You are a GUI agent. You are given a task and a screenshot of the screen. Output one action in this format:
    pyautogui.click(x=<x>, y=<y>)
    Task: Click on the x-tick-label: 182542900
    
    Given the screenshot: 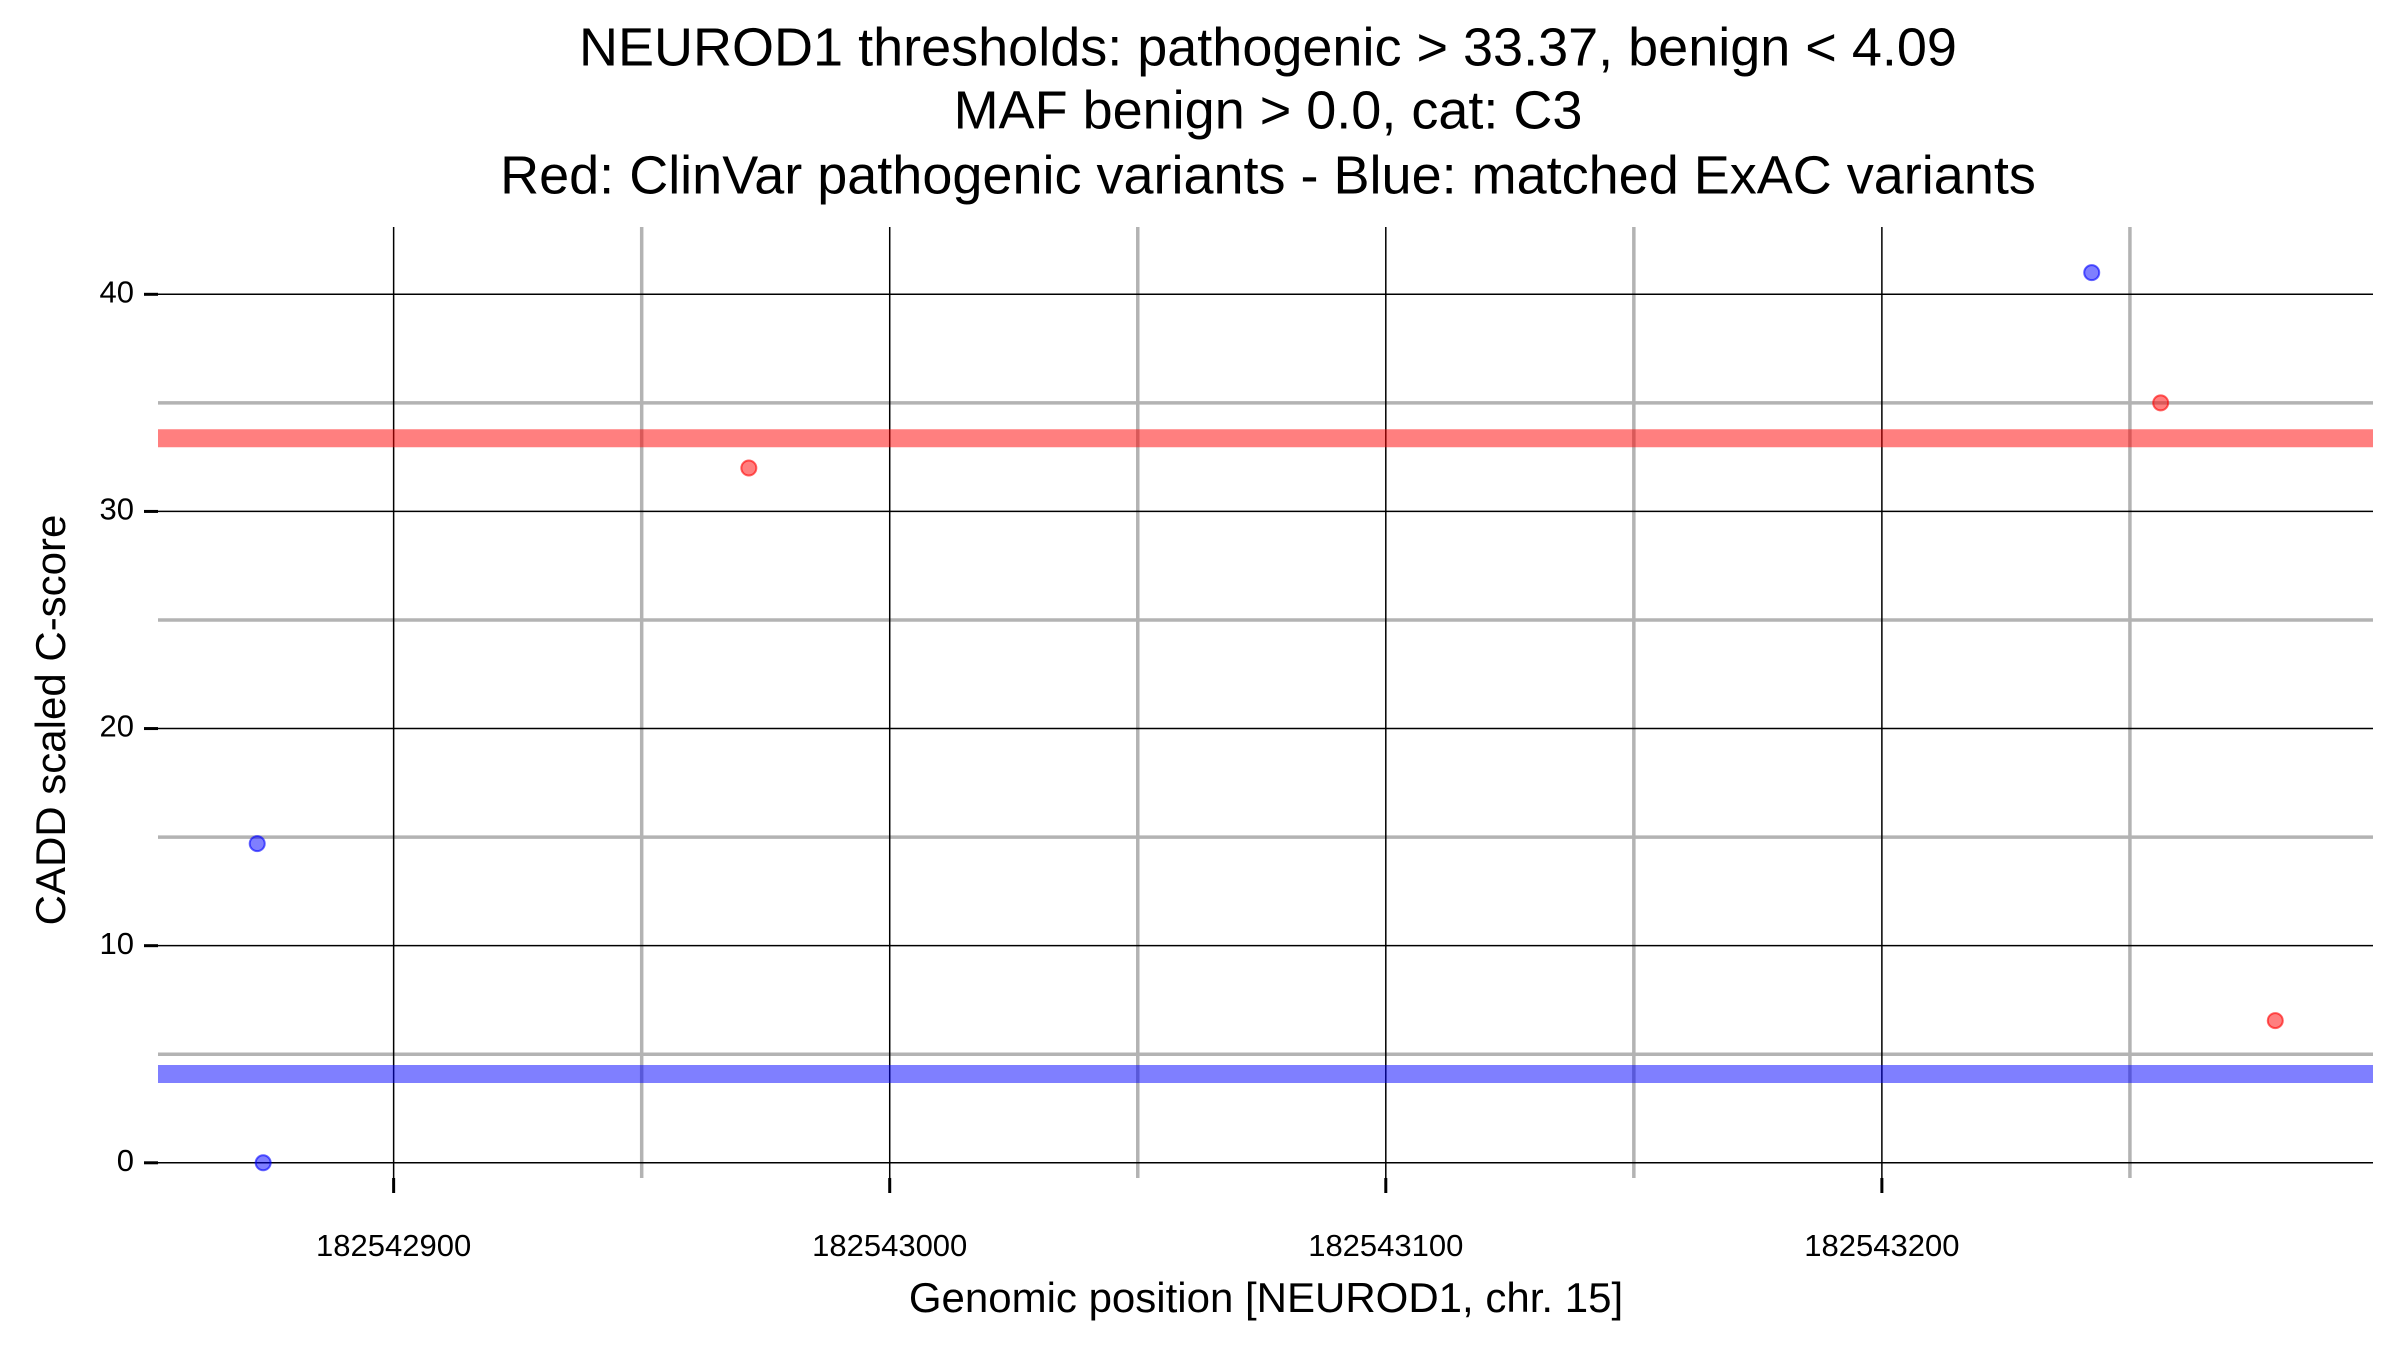 What is the action you would take?
    pyautogui.click(x=393, y=1245)
    